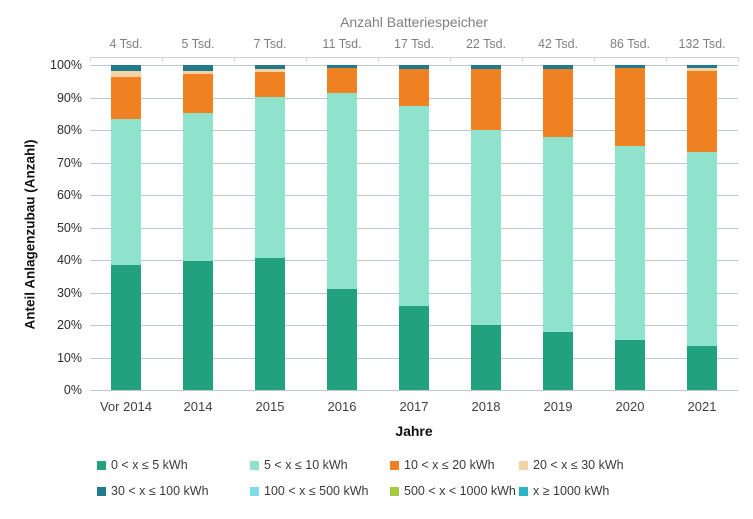  Describe the element at coordinates (69, 260) in the screenshot. I see `y-tick-label: 40%` at that location.